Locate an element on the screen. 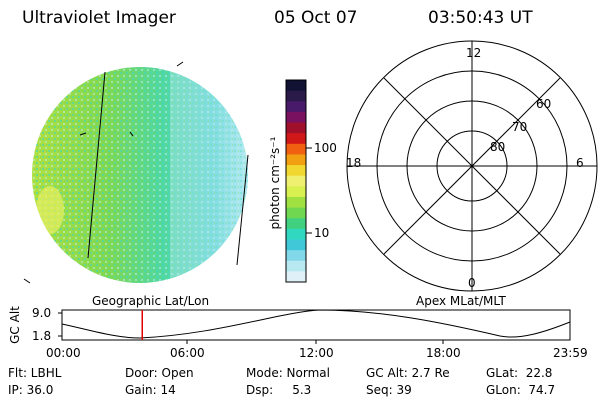 This screenshot has width=600, height=400. info-mode: Mode: Normal is located at coordinates (288, 373).